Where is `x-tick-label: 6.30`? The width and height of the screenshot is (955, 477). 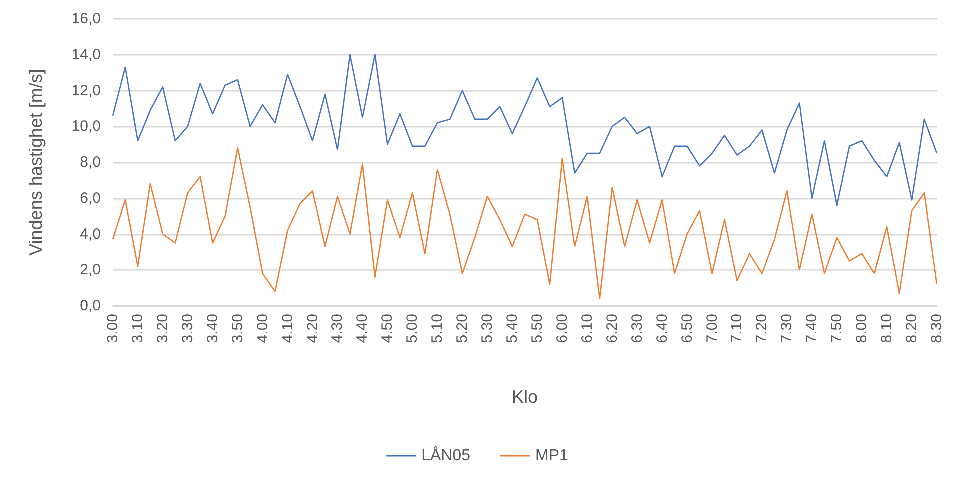 x-tick-label: 6.30 is located at coordinates (637, 329).